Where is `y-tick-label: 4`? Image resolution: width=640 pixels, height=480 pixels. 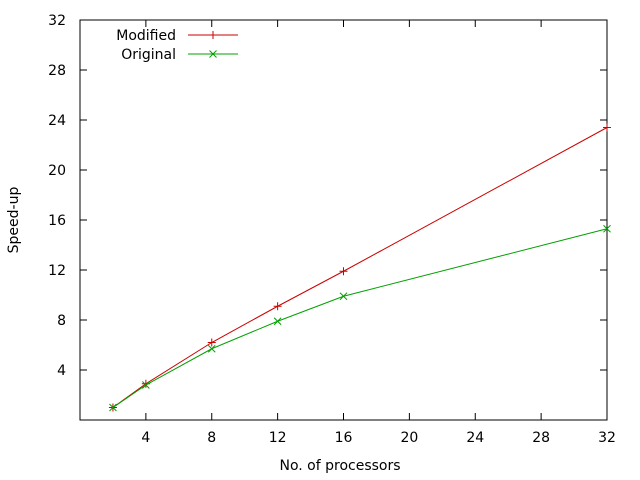
y-tick-label: 4 is located at coordinates (61, 371).